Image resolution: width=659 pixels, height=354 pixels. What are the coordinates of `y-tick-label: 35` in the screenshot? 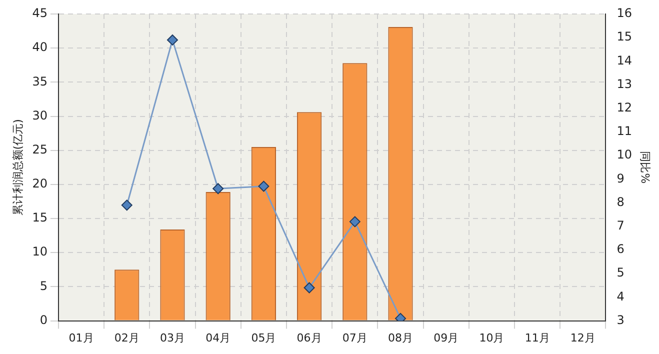 It's located at (40, 81).